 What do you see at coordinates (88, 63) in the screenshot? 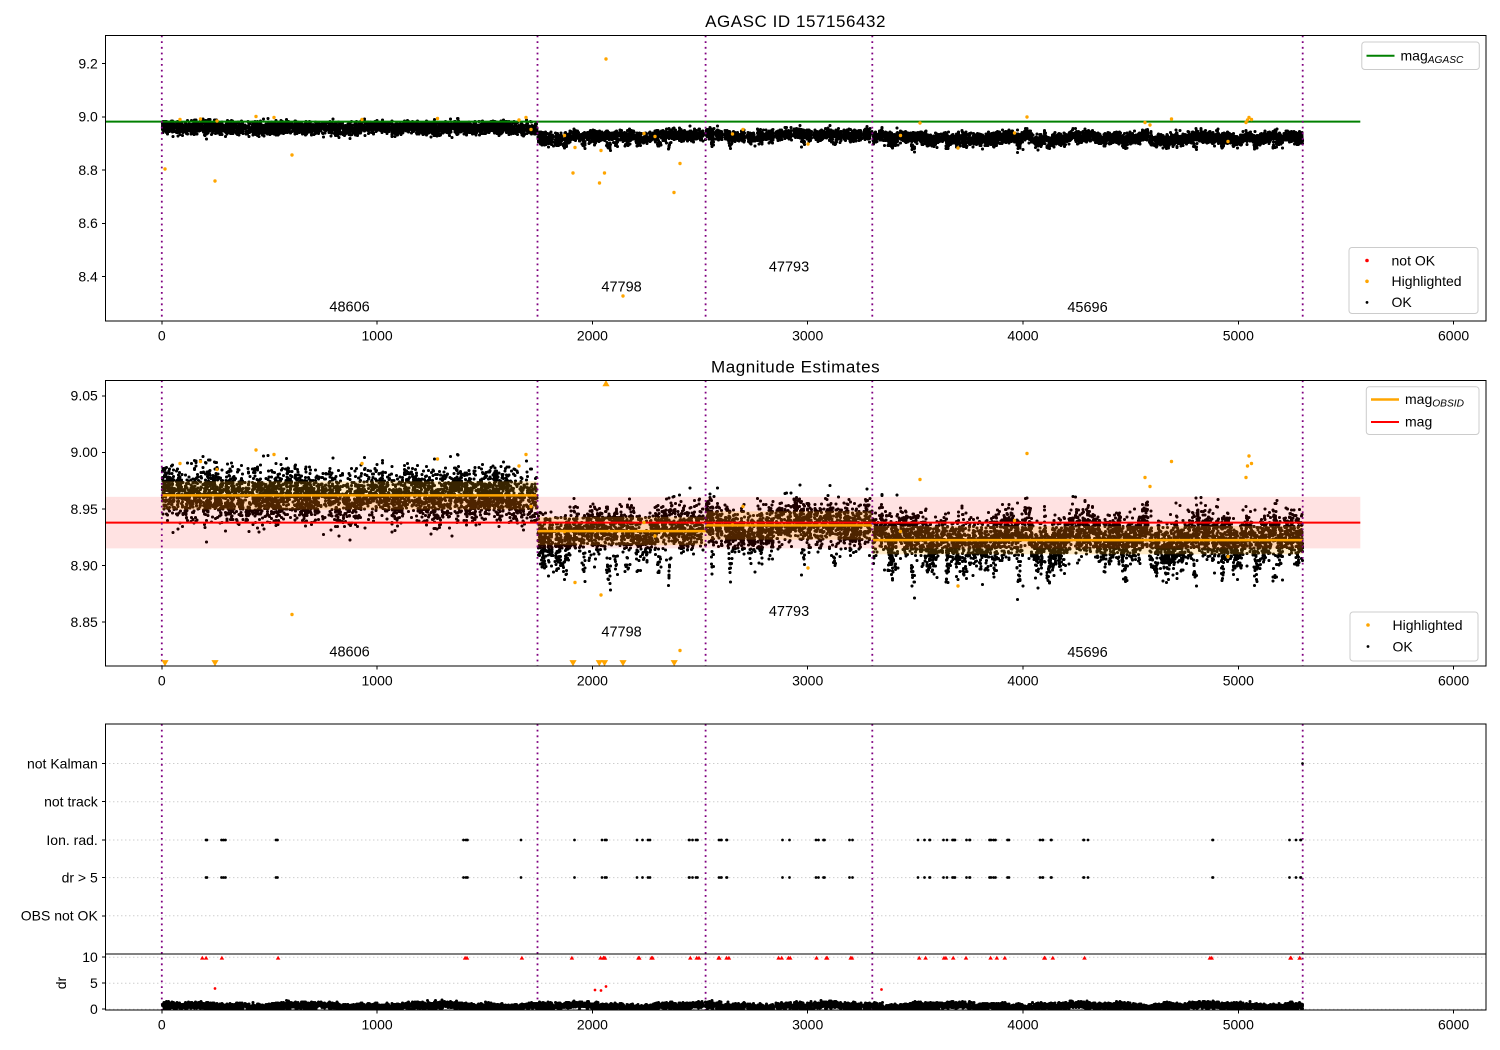
I see `svg-text: 9.2` at bounding box center [88, 63].